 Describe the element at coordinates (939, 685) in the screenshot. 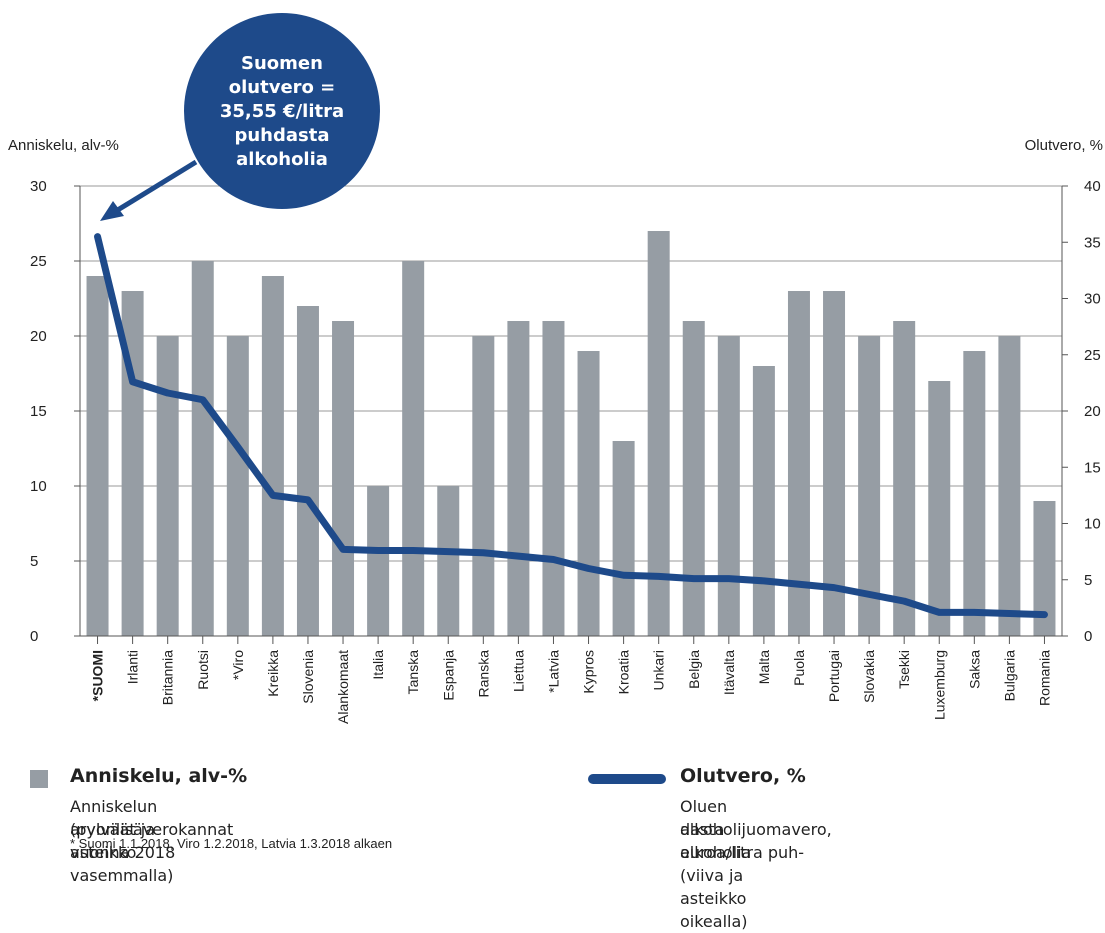

I see `category-label: Luxemburg` at that location.